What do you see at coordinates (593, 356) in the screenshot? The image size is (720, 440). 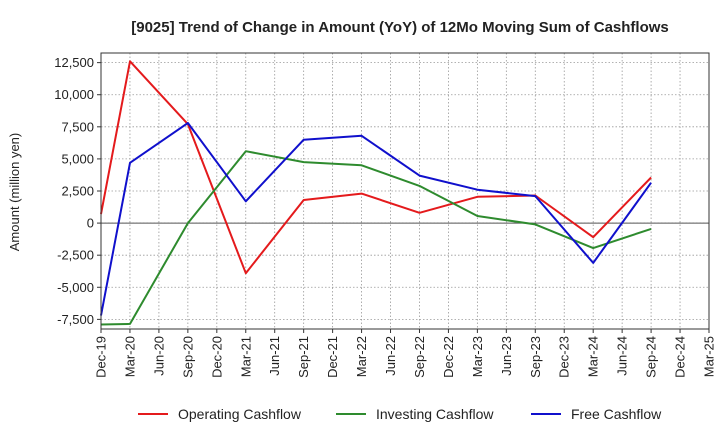 I see `x-tick-label: Mar-24` at bounding box center [593, 356].